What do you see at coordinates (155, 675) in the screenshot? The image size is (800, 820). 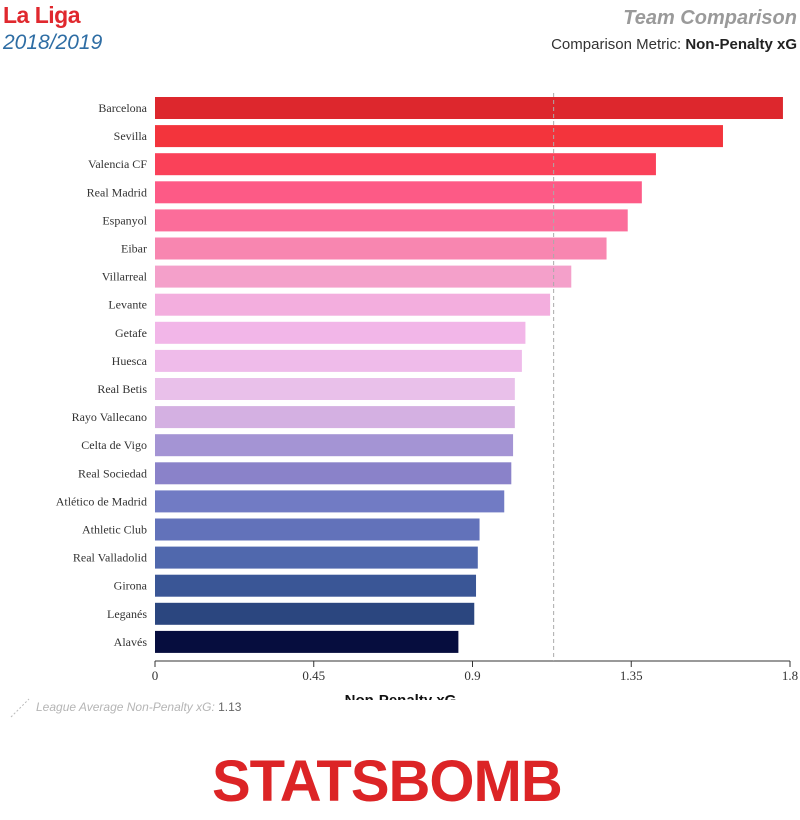 I see `x-tick-label: 0` at bounding box center [155, 675].